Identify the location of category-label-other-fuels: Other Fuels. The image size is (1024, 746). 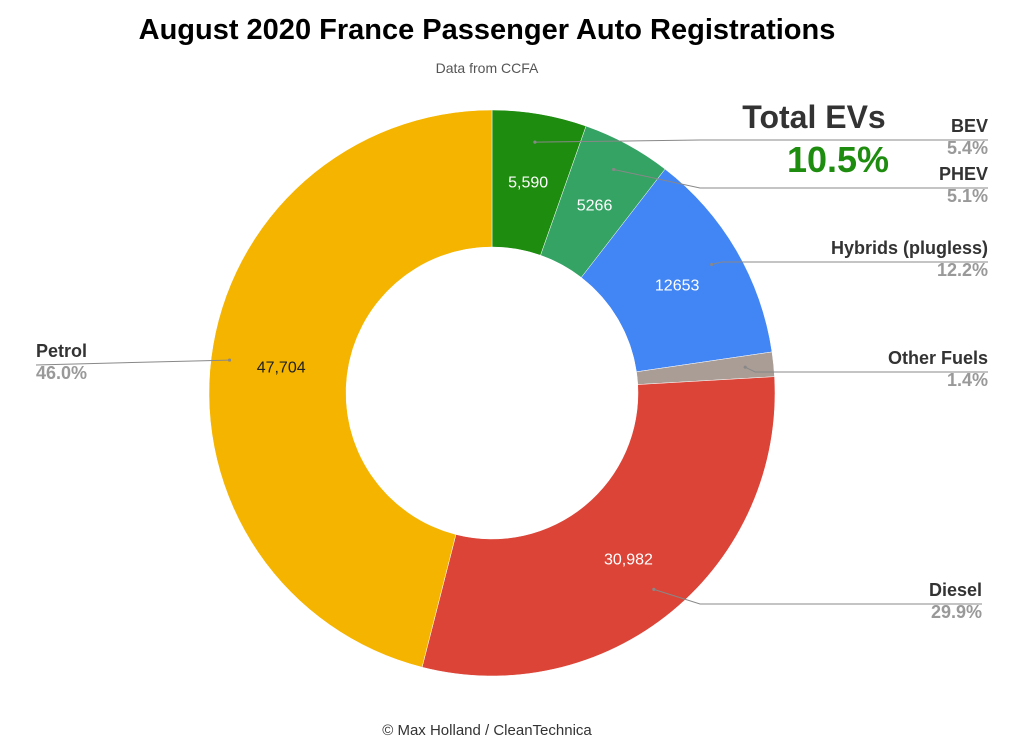
(938, 358).